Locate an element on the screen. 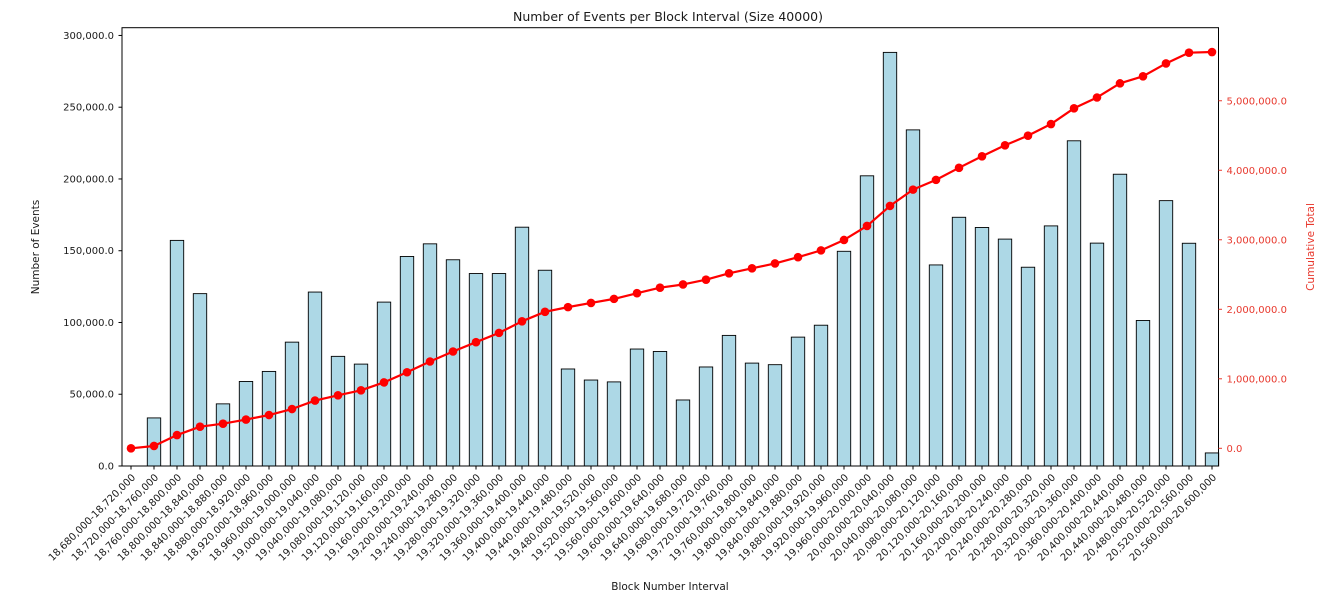  right-y-tick-label: 2,000,000.0 is located at coordinates (1257, 310).